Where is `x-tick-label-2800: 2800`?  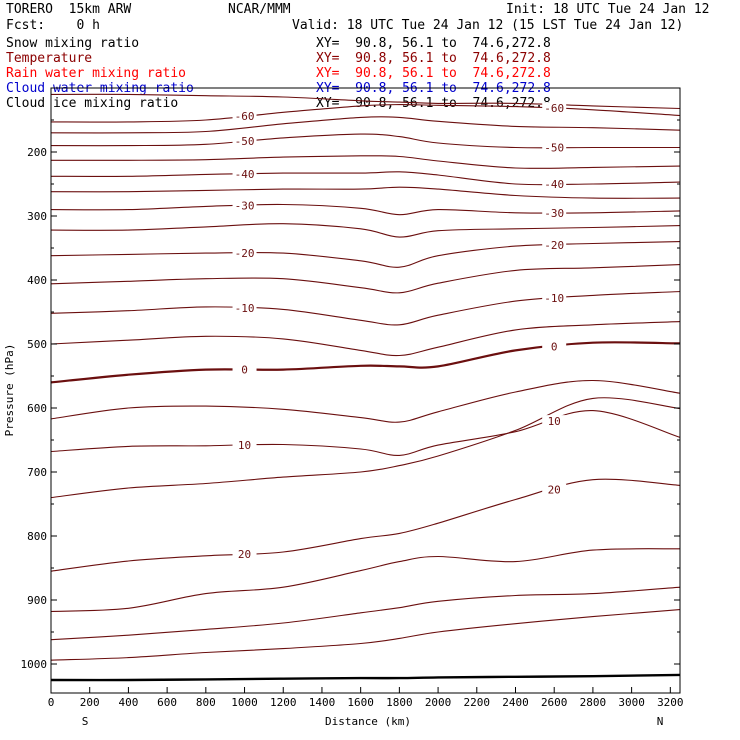 x-tick-label-2800: 2800 is located at coordinates (593, 702).